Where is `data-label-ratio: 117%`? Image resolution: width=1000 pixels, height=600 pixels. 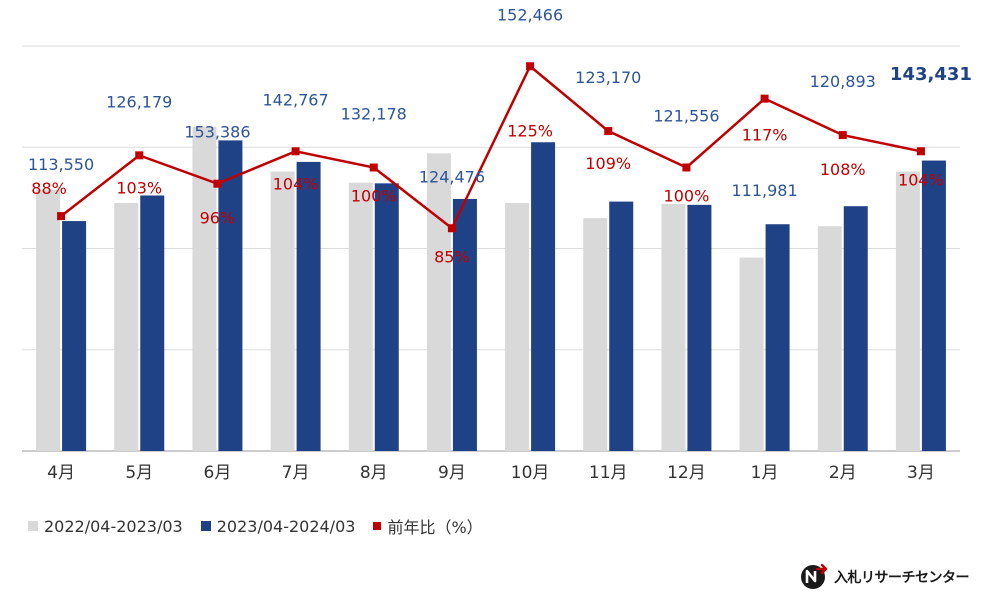 data-label-ratio: 117% is located at coordinates (765, 135).